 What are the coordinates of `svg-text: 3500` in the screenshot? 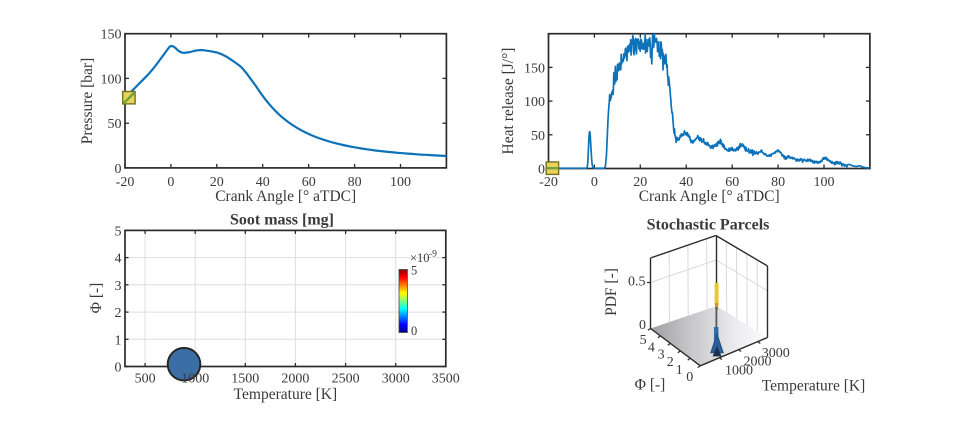 It's located at (446, 379).